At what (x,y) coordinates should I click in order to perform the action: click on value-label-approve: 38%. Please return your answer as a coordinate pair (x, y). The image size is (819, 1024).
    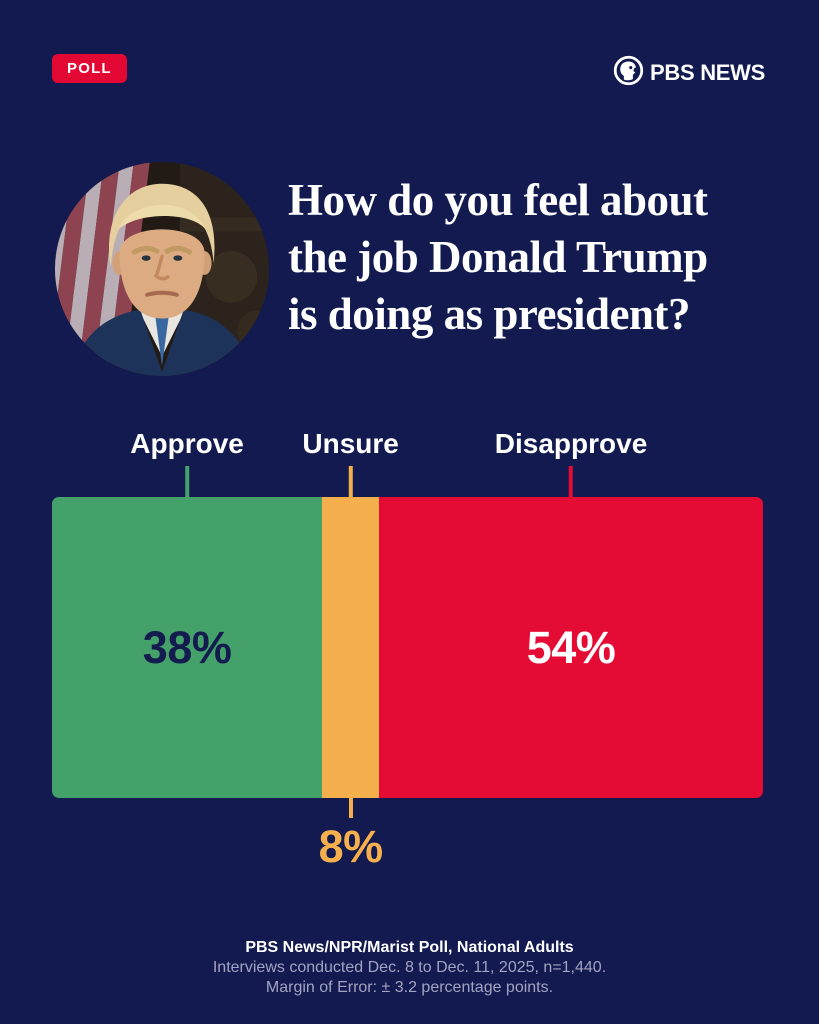
    Looking at the image, I should click on (187, 647).